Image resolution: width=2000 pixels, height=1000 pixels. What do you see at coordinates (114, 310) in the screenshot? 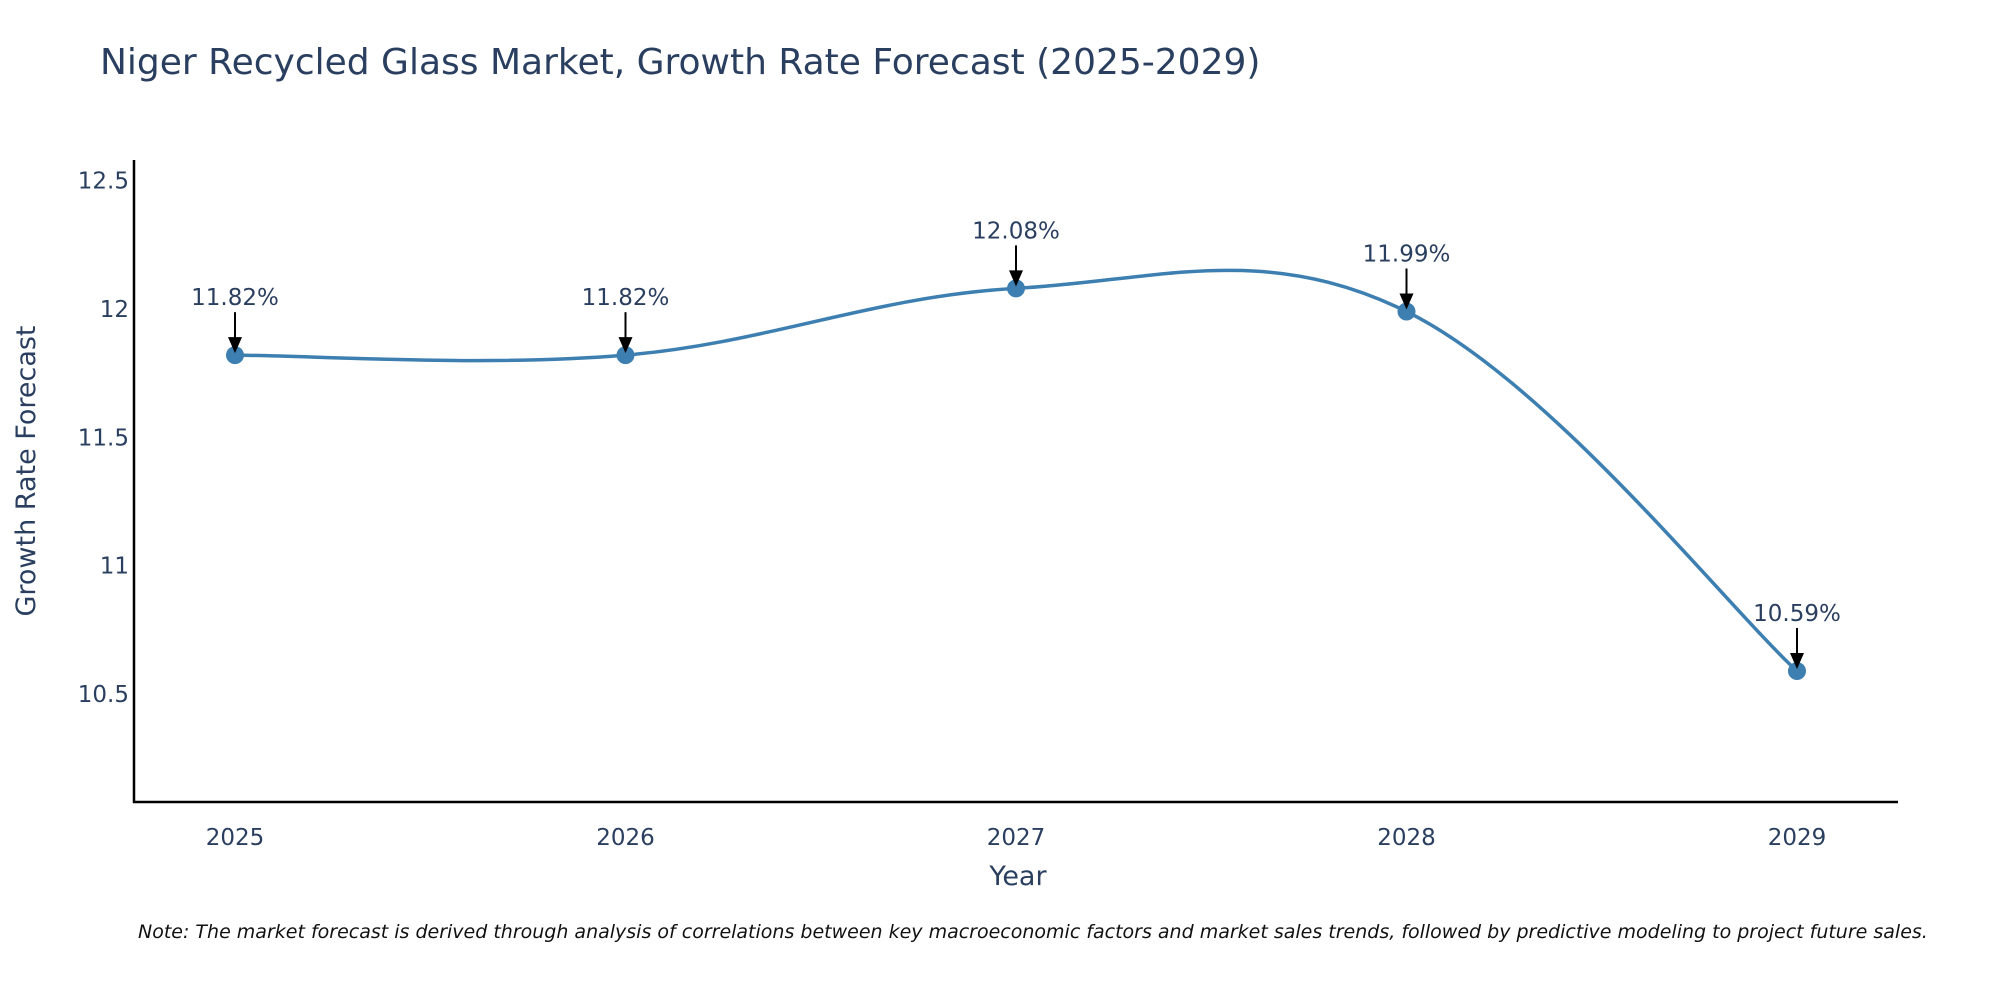
I see `y-tick-label: 12` at bounding box center [114, 310].